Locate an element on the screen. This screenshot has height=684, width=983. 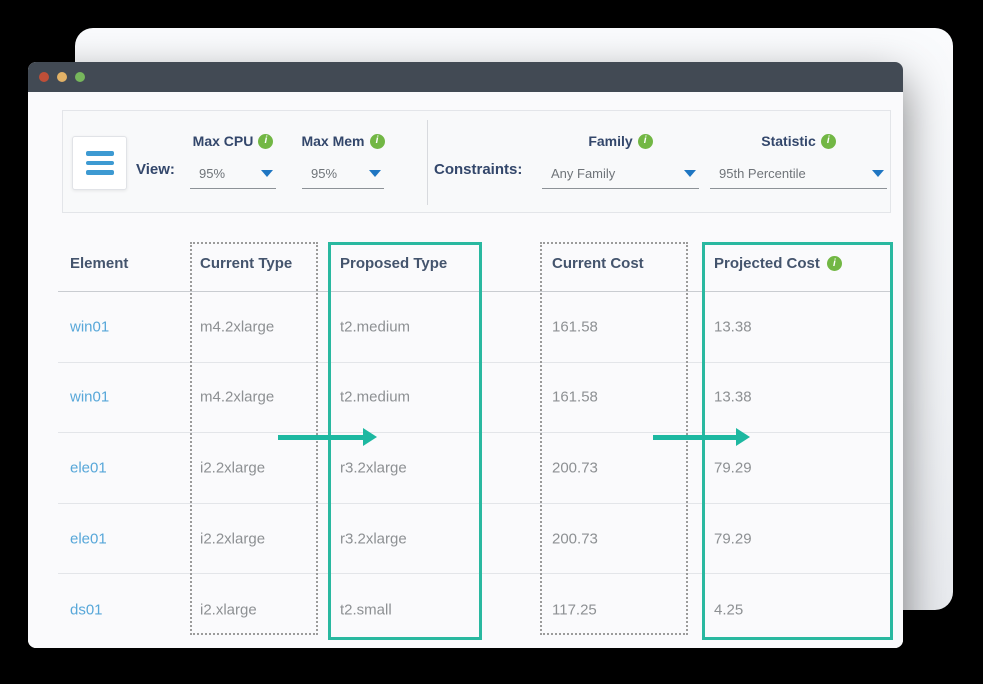
max-mem-label: Max Mem i is located at coordinates (343, 141).